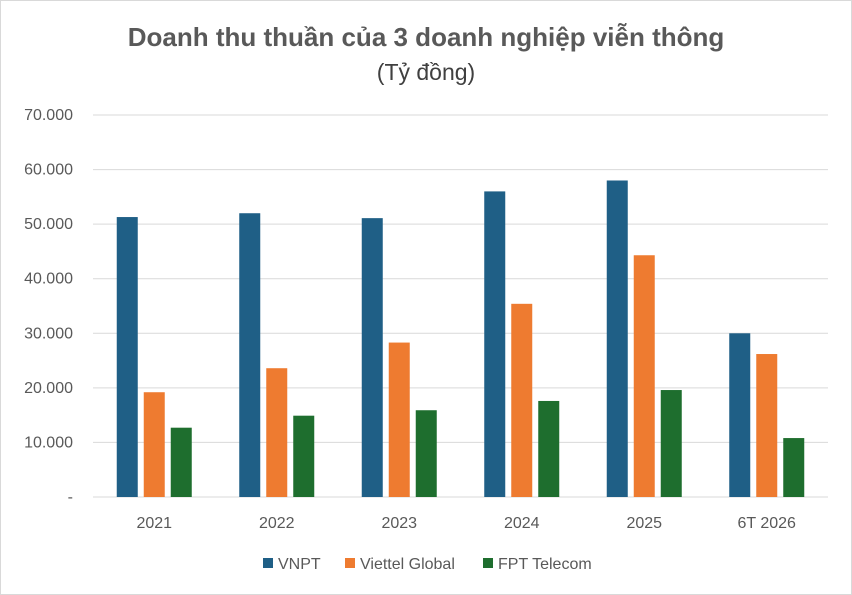 This screenshot has width=852, height=595. What do you see at coordinates (407, 564) in the screenshot?
I see `legend-label-viettel-global: Viettel Global` at bounding box center [407, 564].